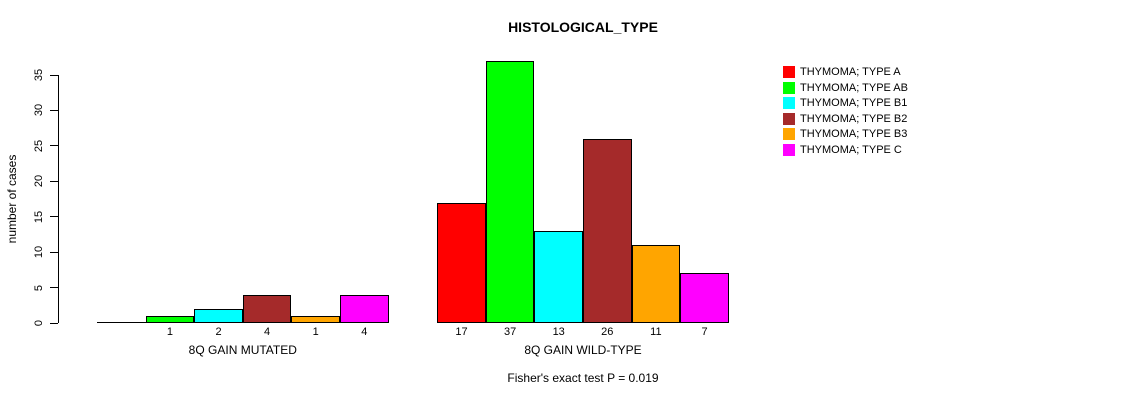 The image size is (1140, 400). Describe the element at coordinates (583, 378) in the screenshot. I see `statistical-test-note: Fisher's exact test P = 0.019` at that location.